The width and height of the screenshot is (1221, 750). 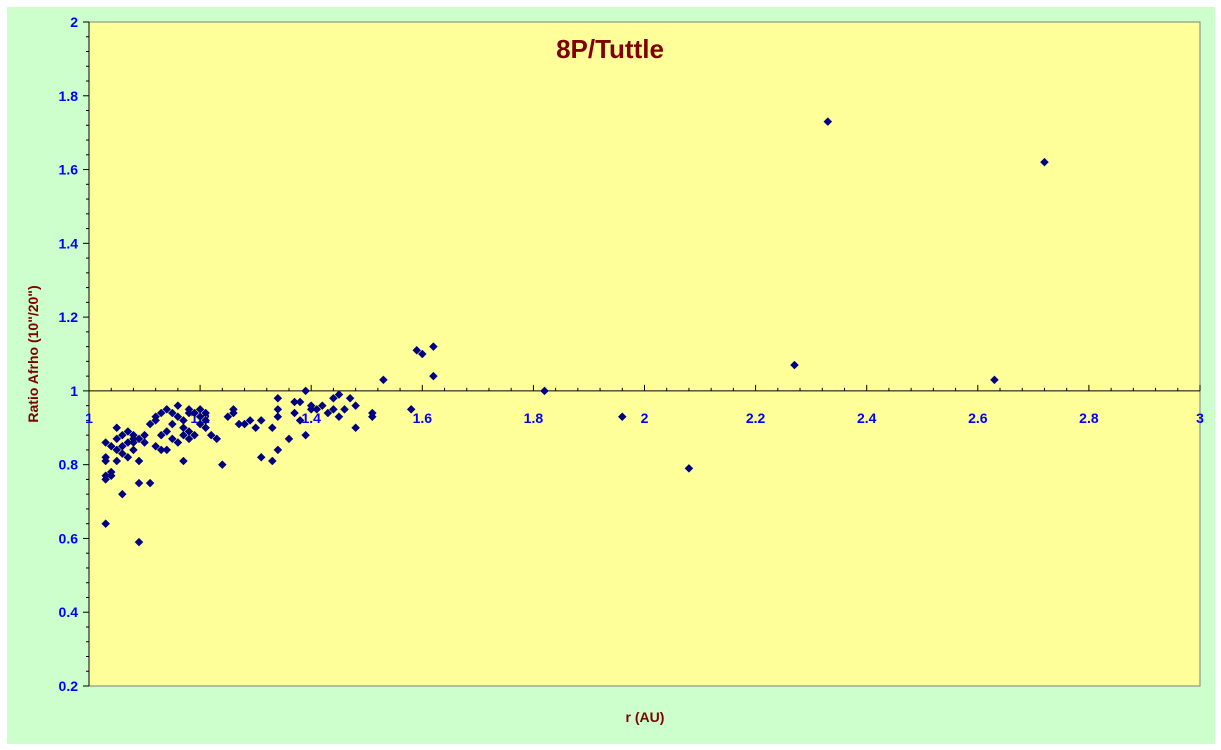 What do you see at coordinates (311, 418) in the screenshot?
I see `x-tick-label: 1.4` at bounding box center [311, 418].